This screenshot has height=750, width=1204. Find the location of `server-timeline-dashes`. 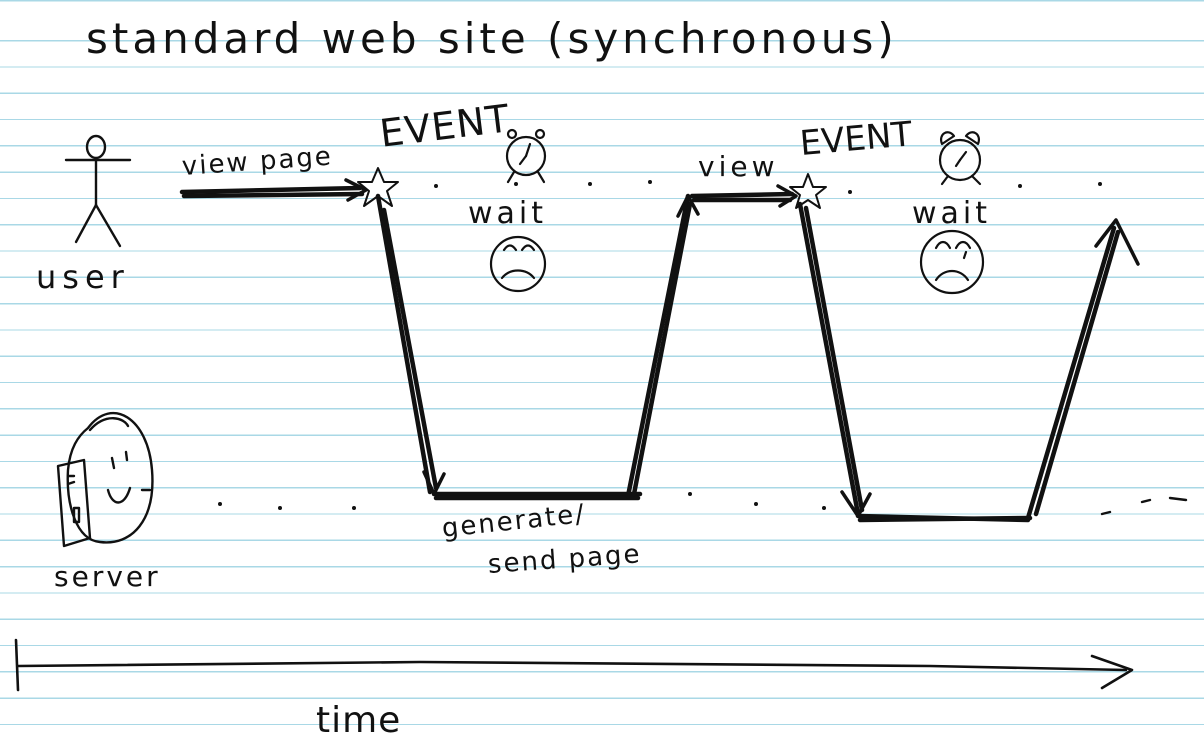

server-timeline-dashes is located at coordinates (1144, 506).